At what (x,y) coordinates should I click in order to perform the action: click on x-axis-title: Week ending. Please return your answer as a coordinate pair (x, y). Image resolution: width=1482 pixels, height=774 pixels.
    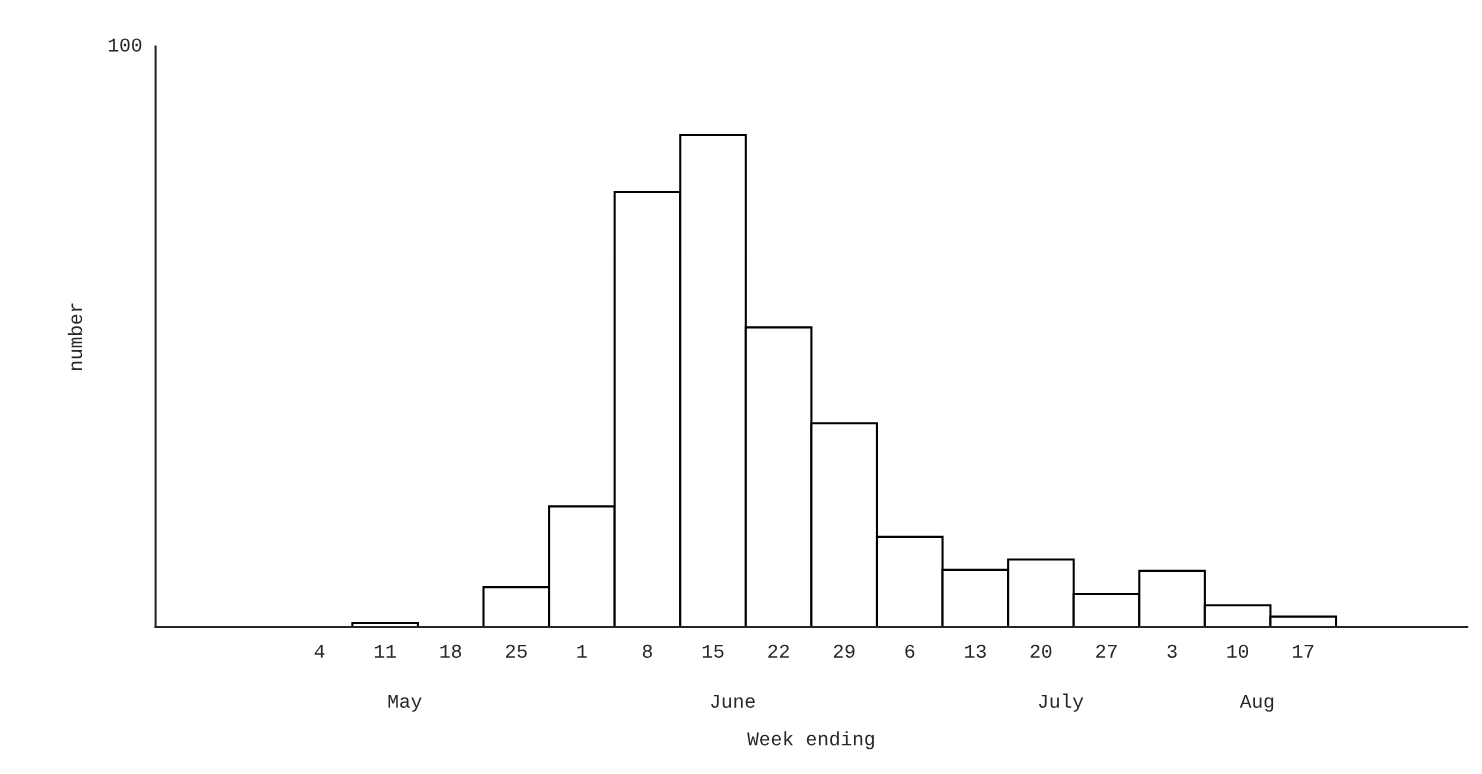
    Looking at the image, I should click on (810, 740).